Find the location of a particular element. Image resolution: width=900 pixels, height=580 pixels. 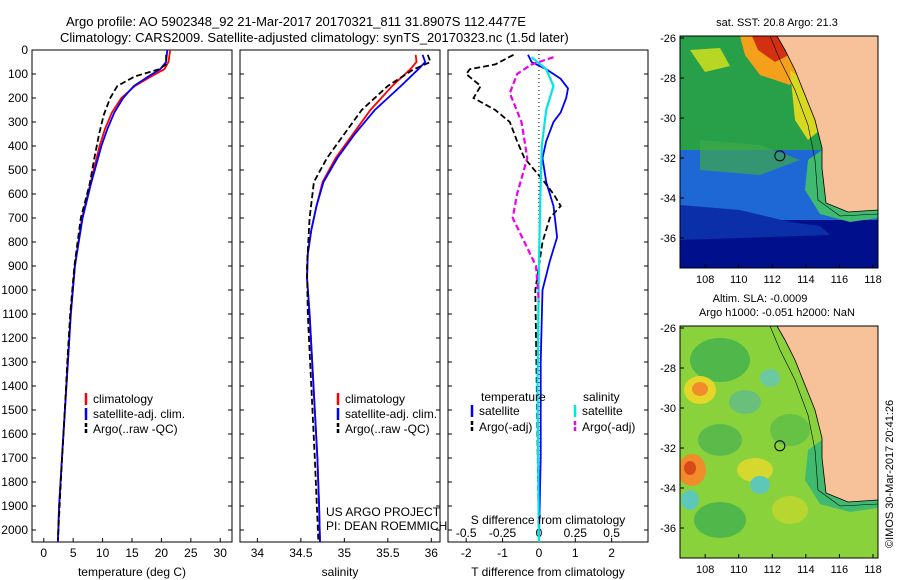

temperature-lines is located at coordinates (114, 296).